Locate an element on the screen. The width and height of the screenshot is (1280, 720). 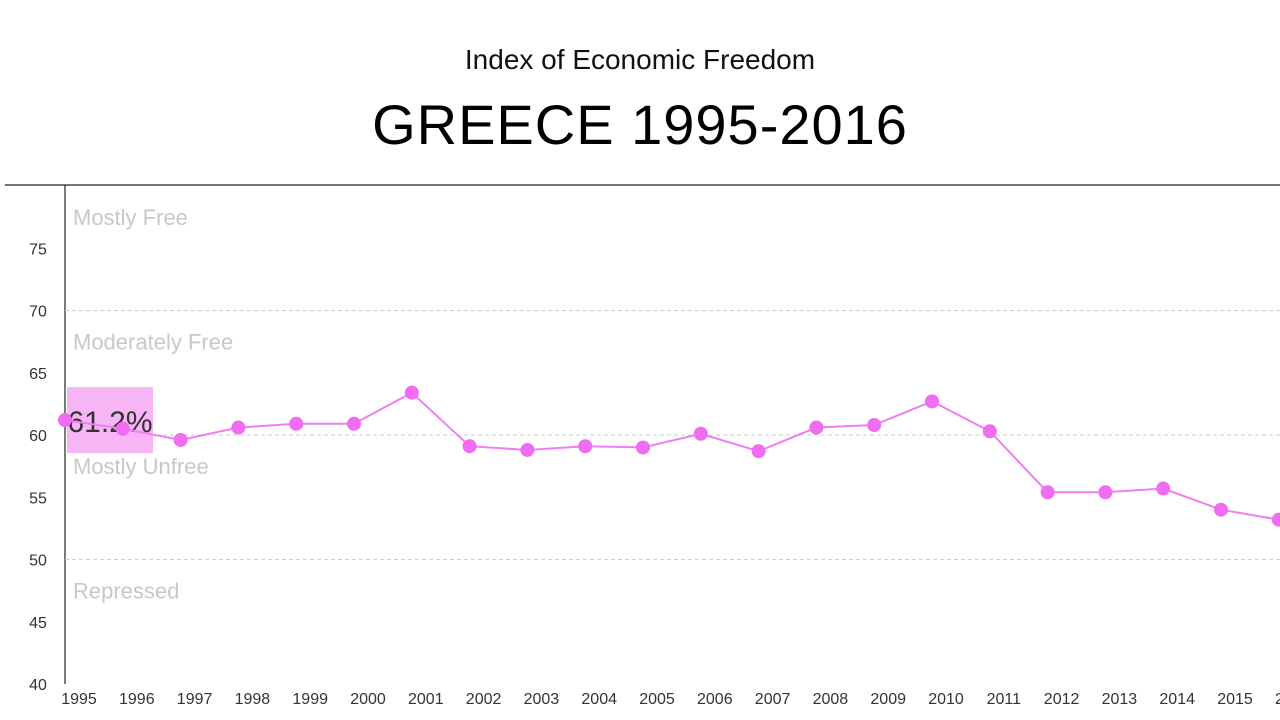
x-tick-label: 2014 is located at coordinates (1177, 699).